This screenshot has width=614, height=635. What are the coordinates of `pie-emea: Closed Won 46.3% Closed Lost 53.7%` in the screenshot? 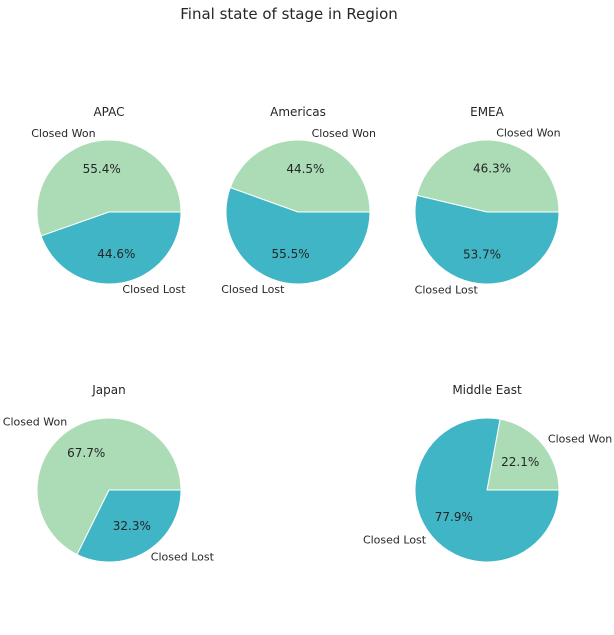 It's located at (487, 211).